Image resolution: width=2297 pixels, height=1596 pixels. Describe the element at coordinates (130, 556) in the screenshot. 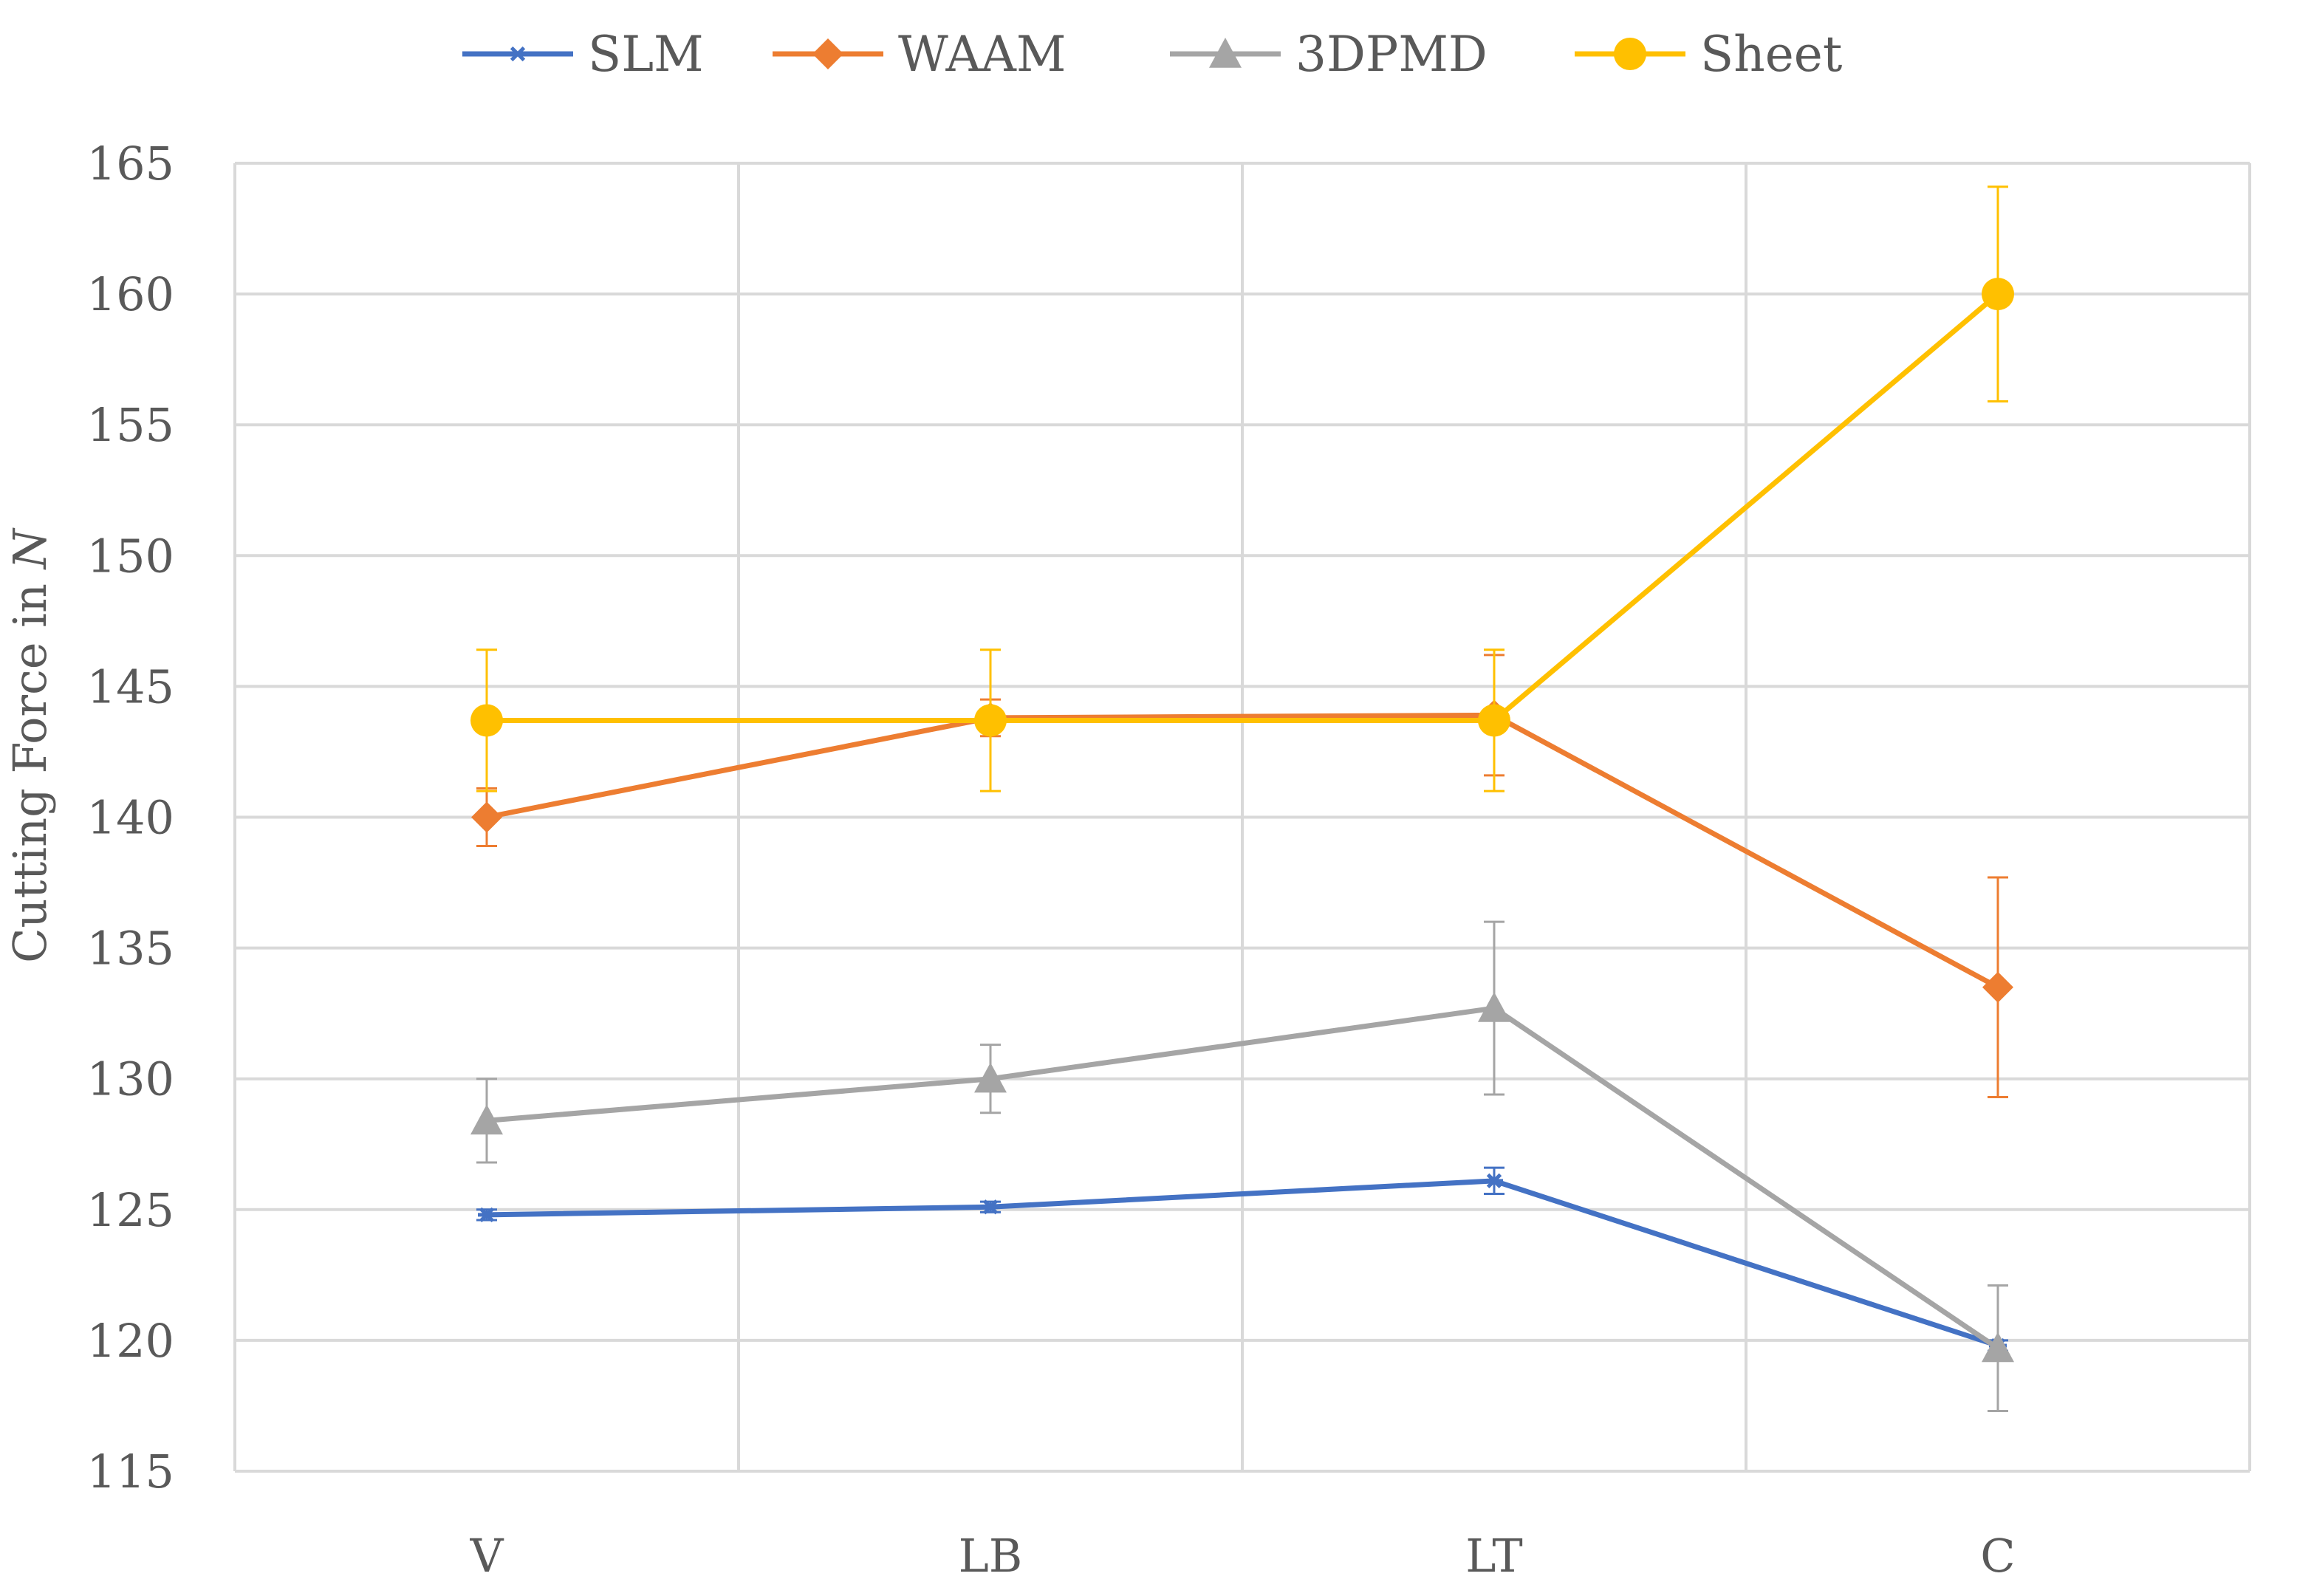

I see `y-tick-label-150: 150` at that location.